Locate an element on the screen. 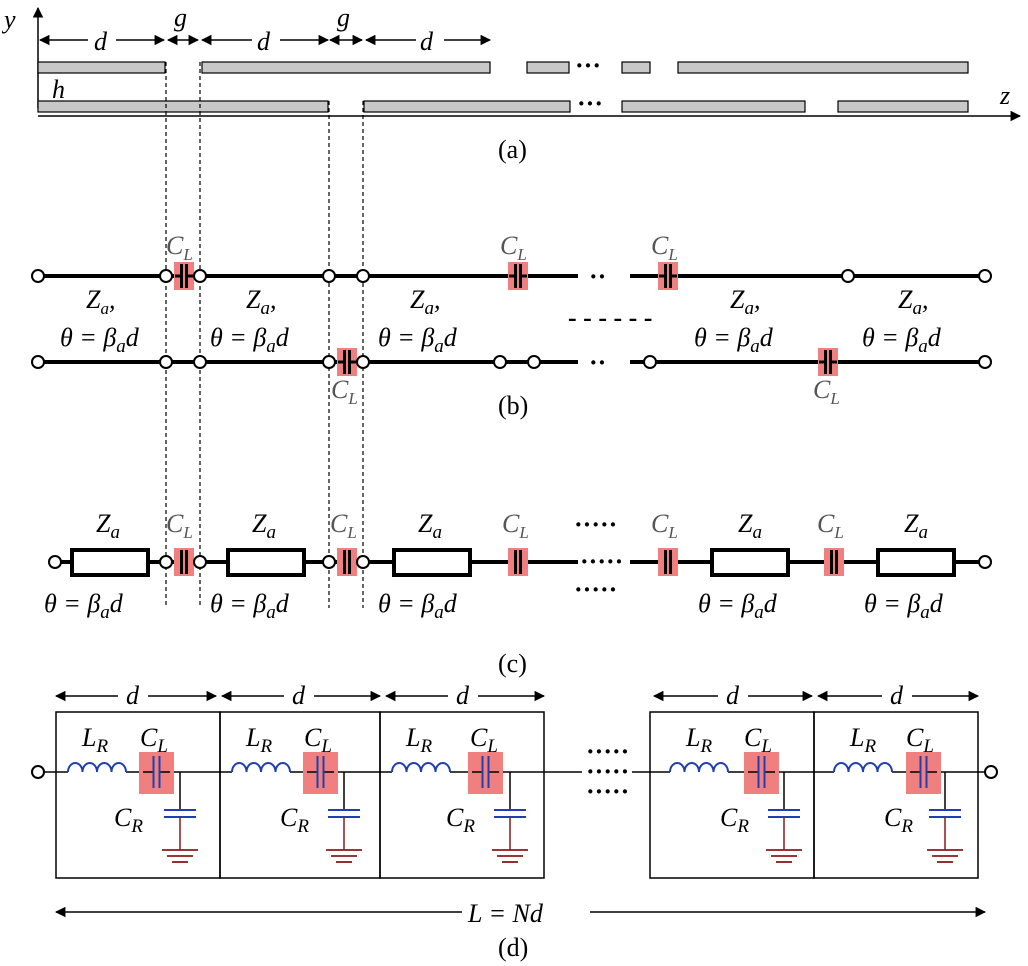  top-dots: ··· is located at coordinates (588, 65).